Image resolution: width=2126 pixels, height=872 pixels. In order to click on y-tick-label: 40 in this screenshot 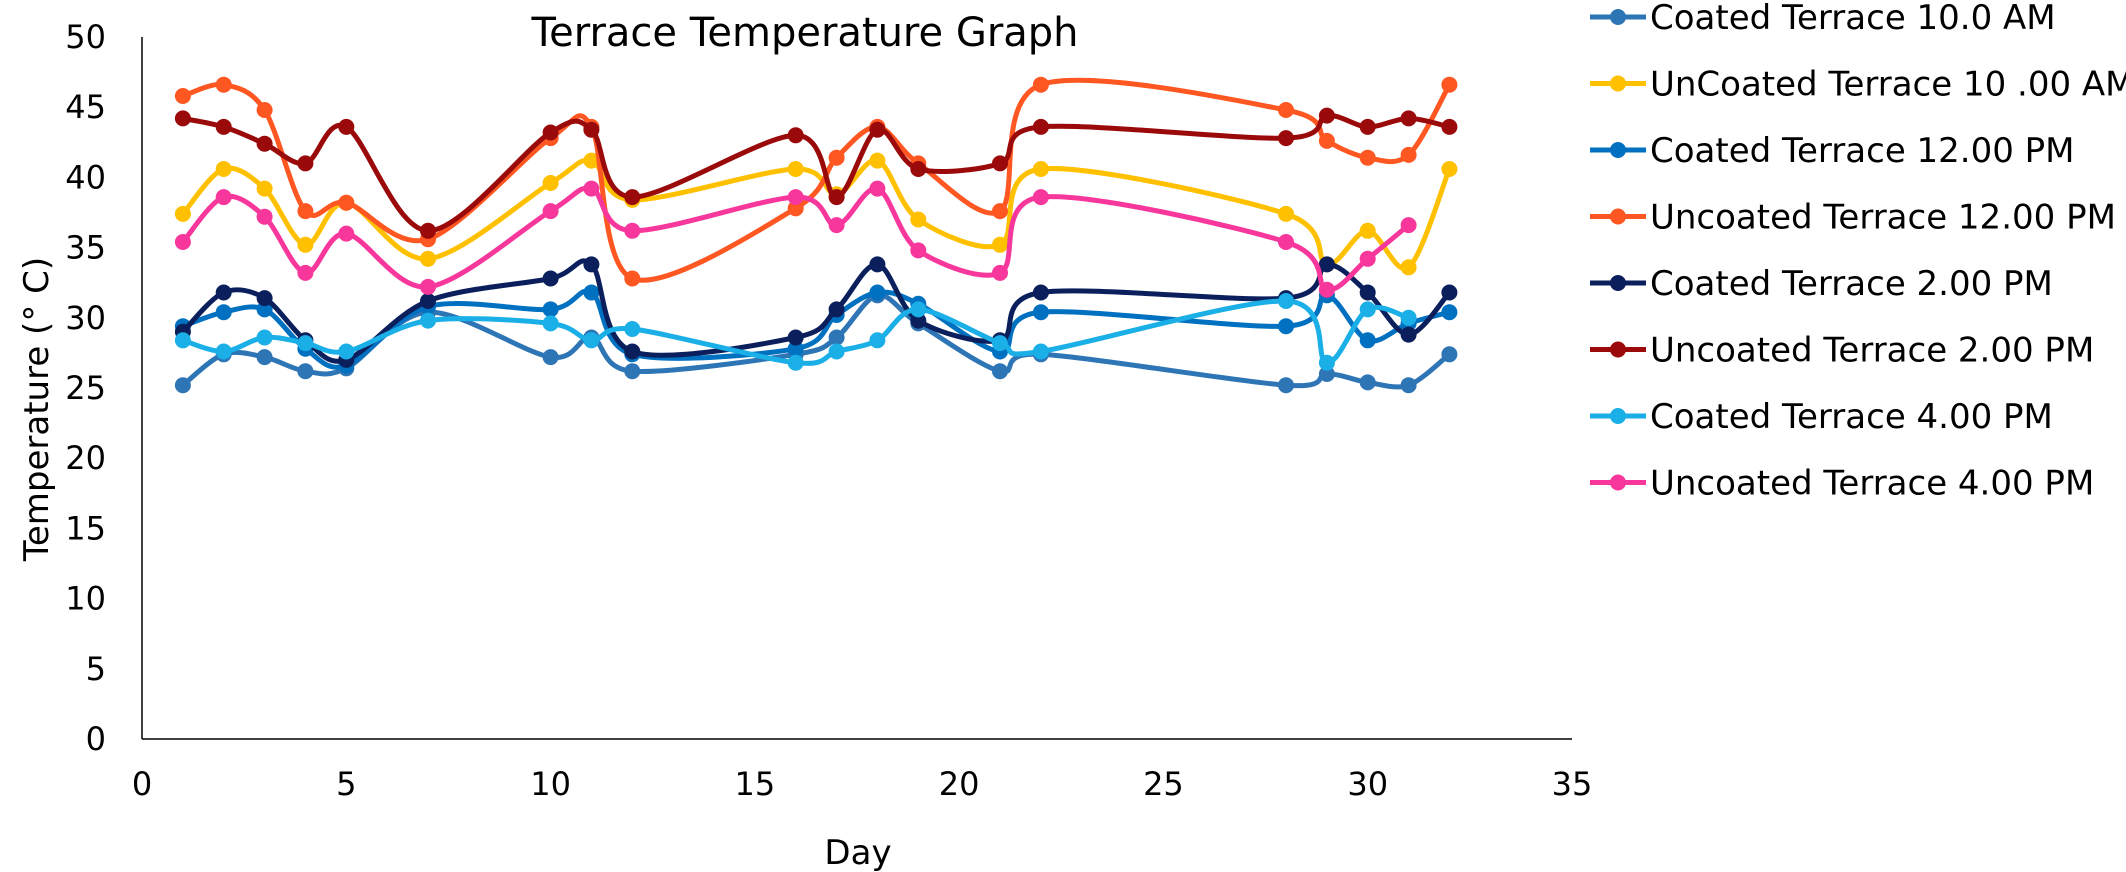, I will do `click(85, 177)`.